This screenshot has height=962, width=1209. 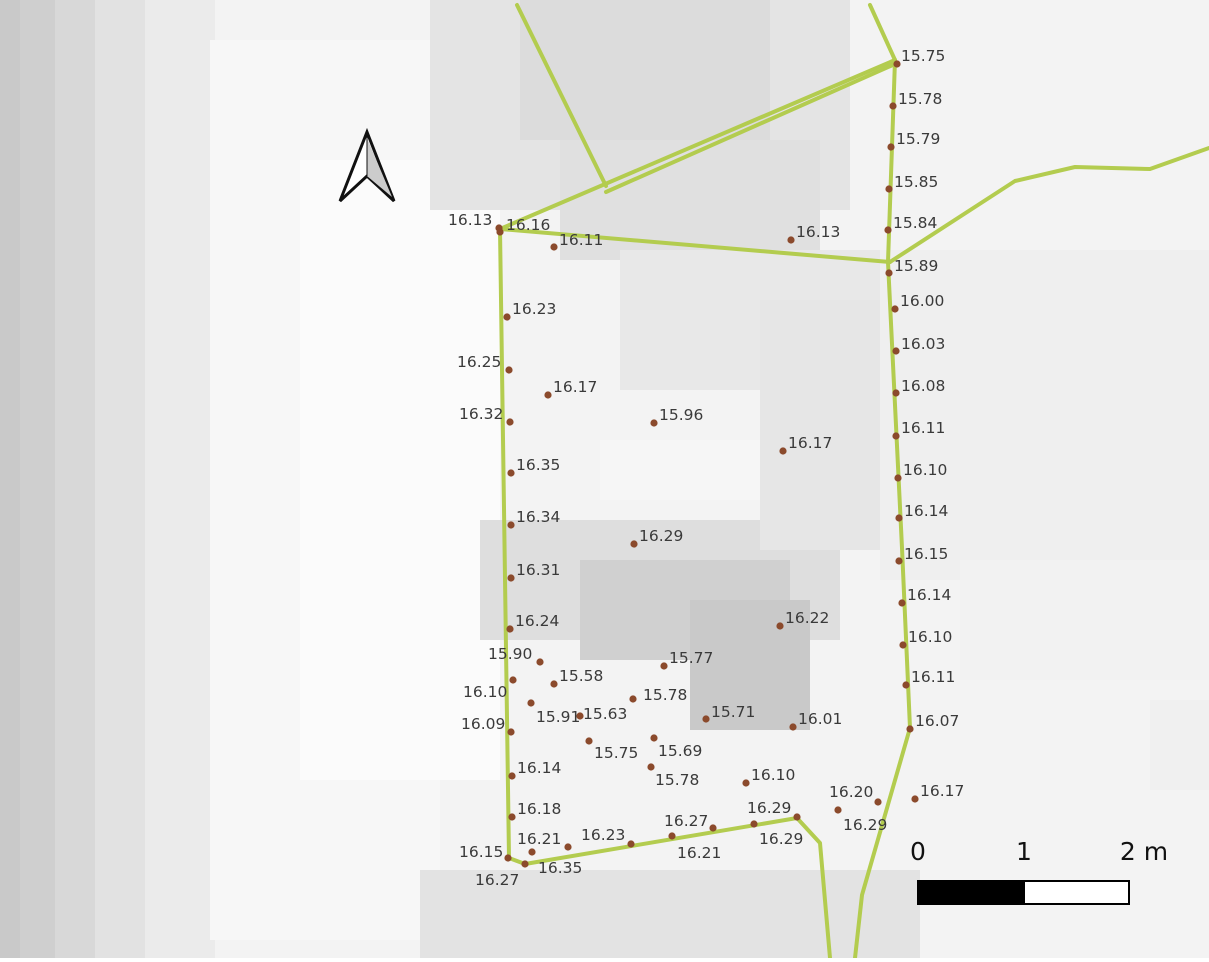 What do you see at coordinates (695, 245) in the screenshot?
I see `boundary-line-inner-north` at bounding box center [695, 245].